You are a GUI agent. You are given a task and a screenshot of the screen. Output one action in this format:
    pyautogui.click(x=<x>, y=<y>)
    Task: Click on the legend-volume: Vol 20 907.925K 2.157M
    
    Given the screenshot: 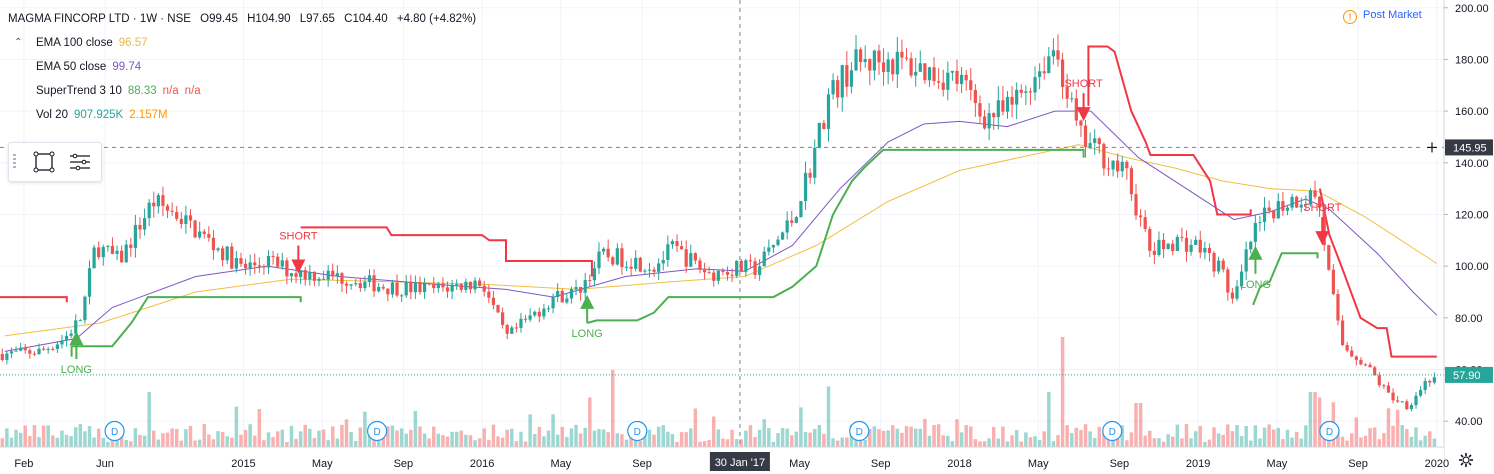 What is the action you would take?
    pyautogui.click(x=245, y=115)
    